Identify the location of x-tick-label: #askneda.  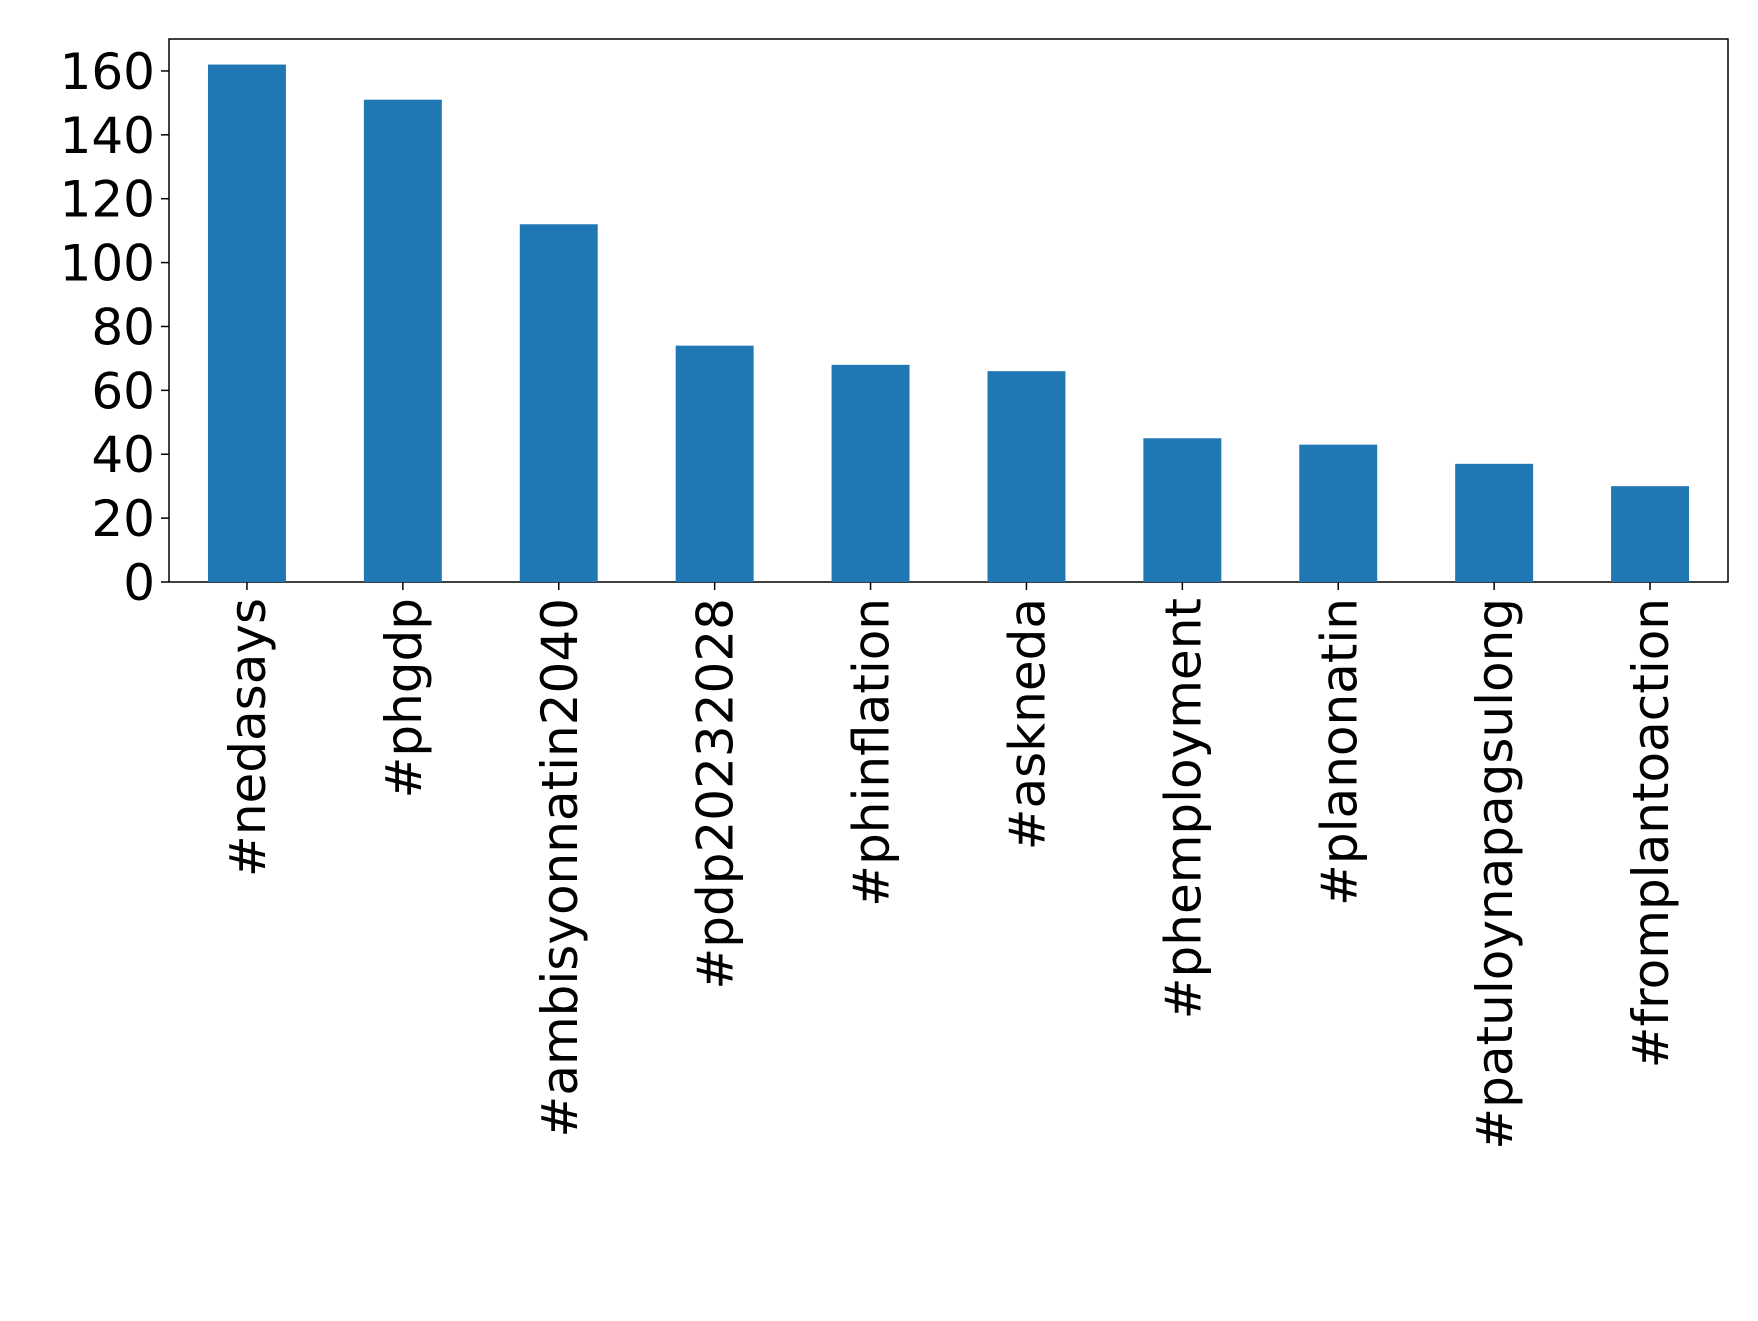
(1027, 724).